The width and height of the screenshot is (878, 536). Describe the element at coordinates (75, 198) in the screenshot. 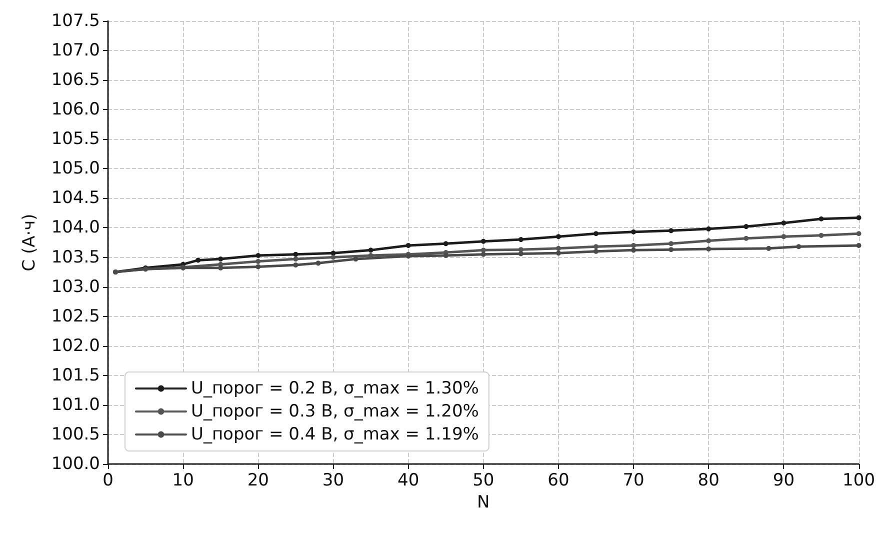

I see `y-tick-label: 104.5` at that location.